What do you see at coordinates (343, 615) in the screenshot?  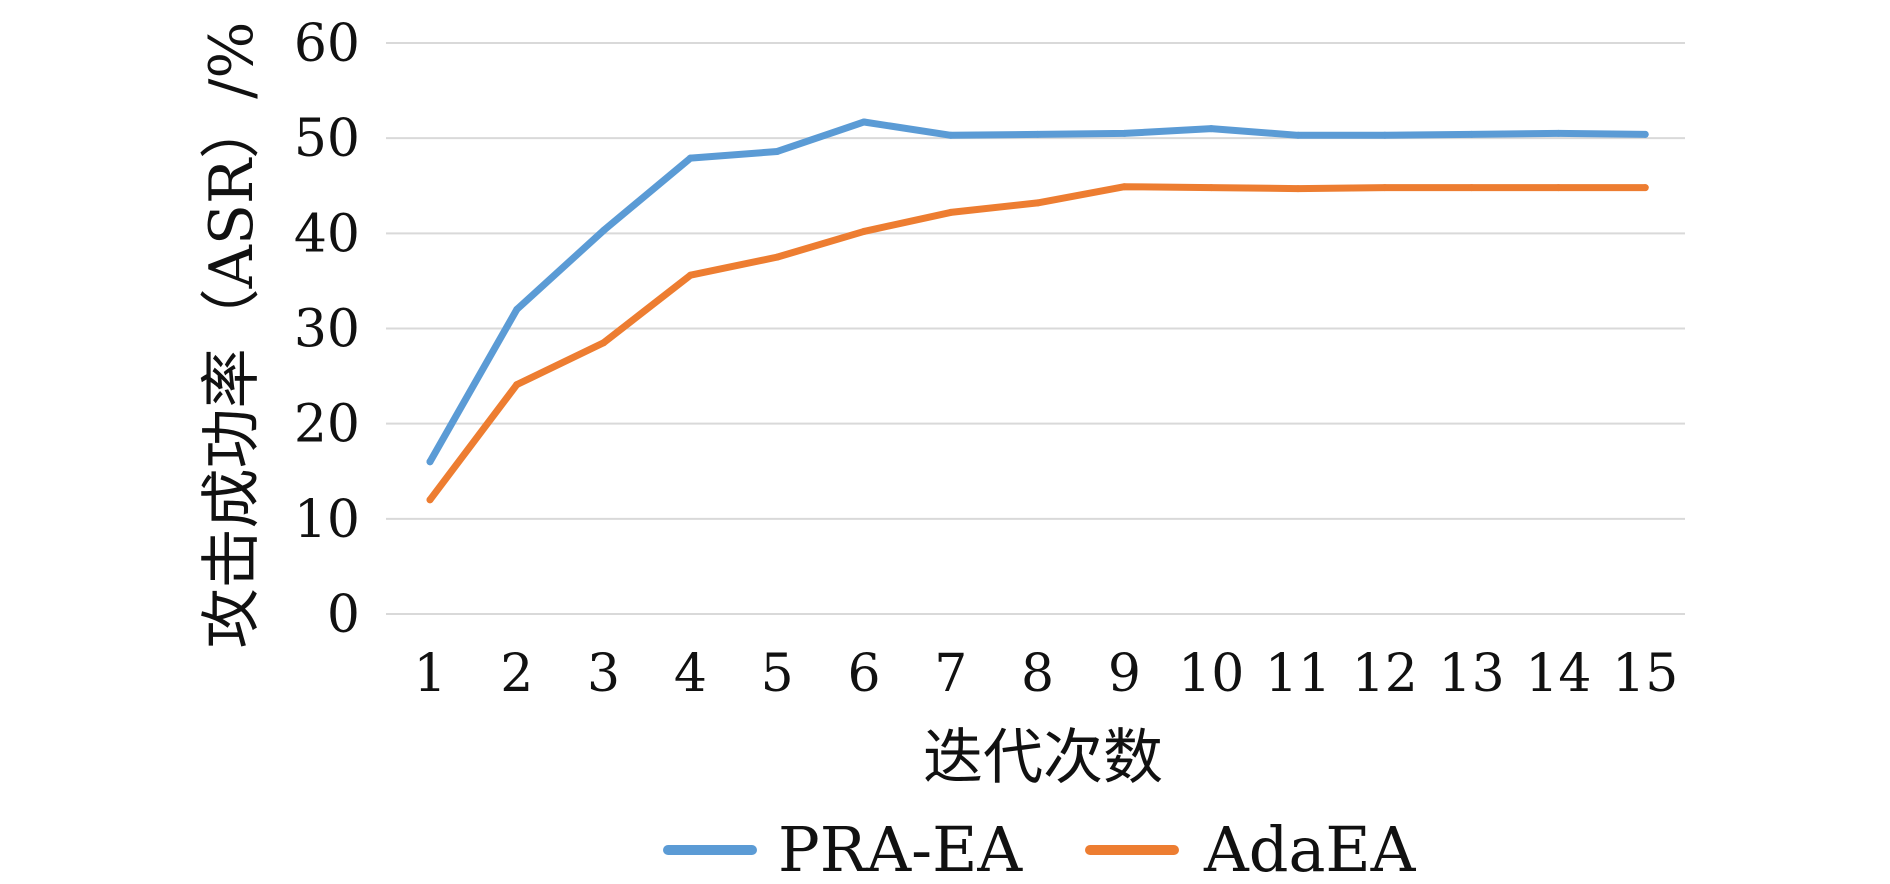 I see `y-tick-label: 0` at bounding box center [343, 615].